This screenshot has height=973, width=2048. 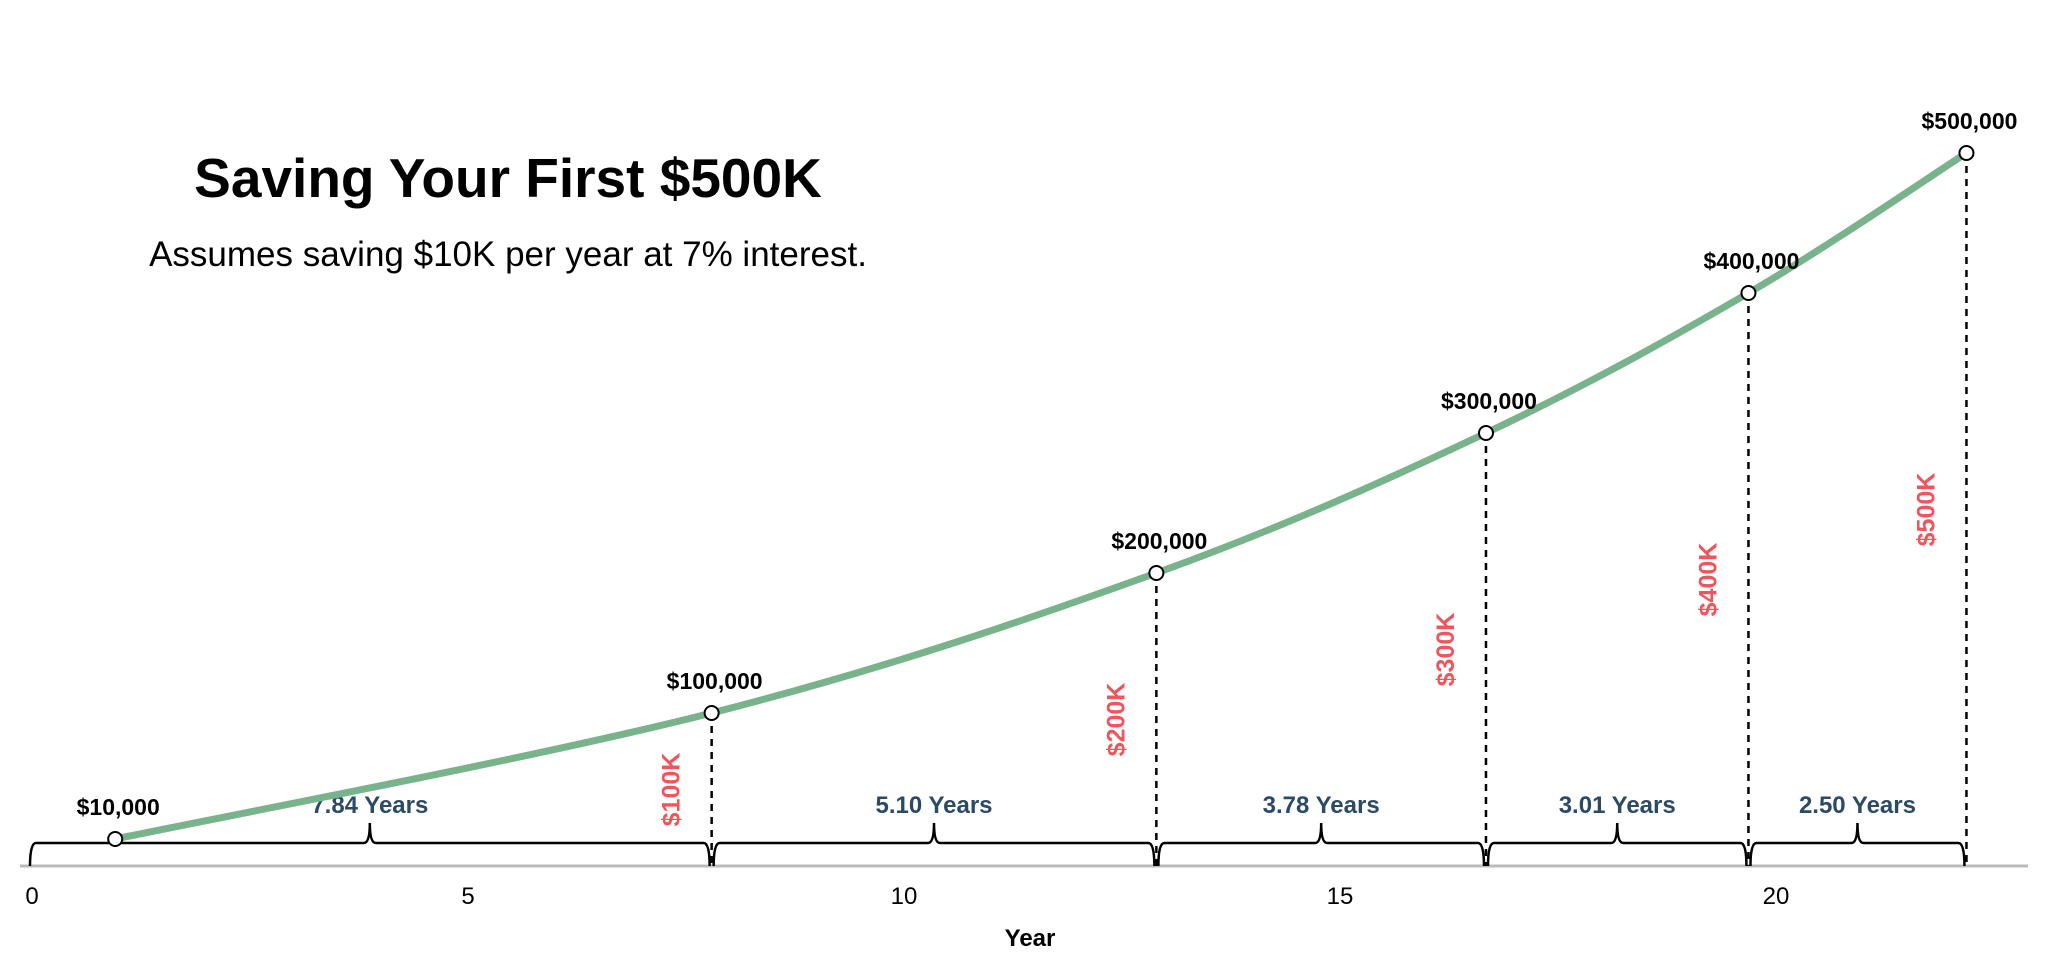 I want to click on x-tick-label-1: 5, so click(x=467, y=896).